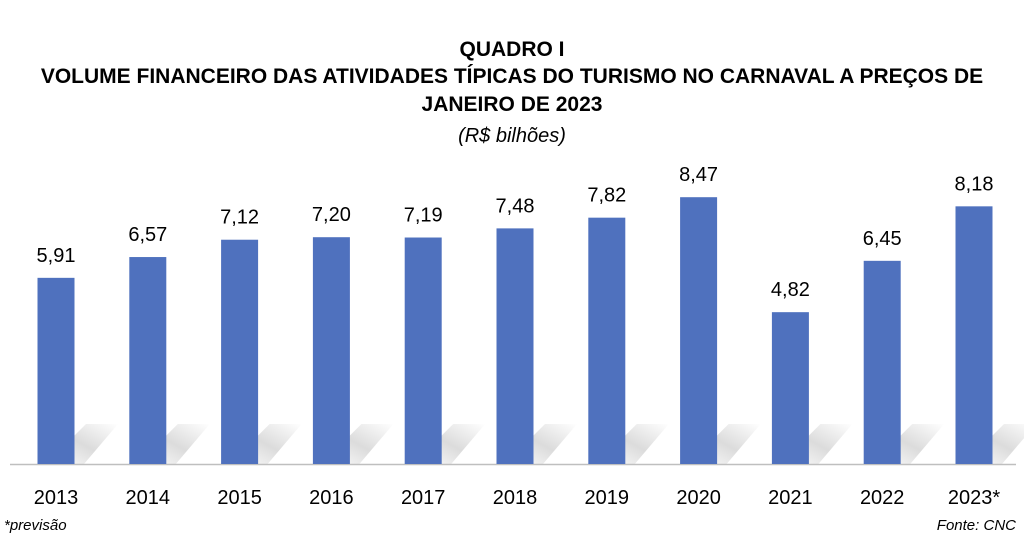 This screenshot has height=555, width=1024. Describe the element at coordinates (331, 350) in the screenshot. I see `bar-2016` at that location.